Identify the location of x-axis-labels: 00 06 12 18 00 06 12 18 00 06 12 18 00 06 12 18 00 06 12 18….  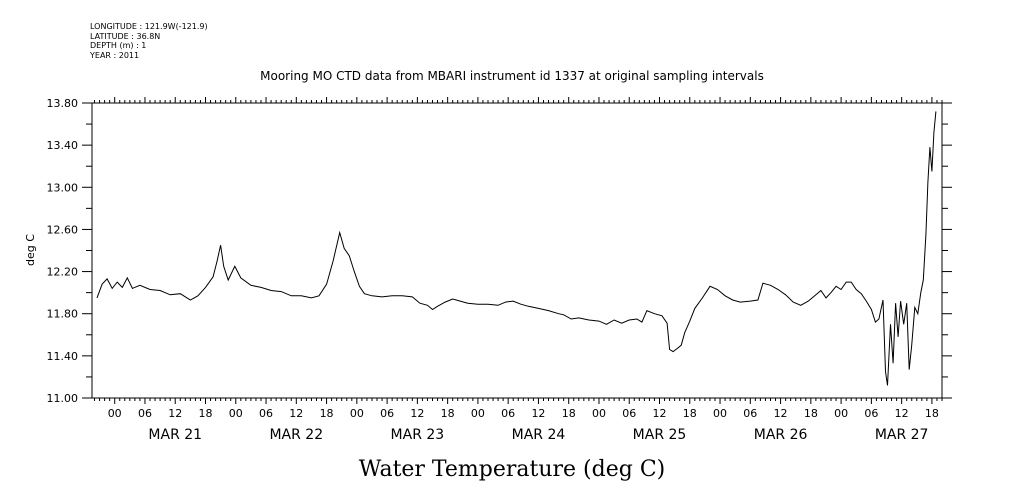
(523, 425).